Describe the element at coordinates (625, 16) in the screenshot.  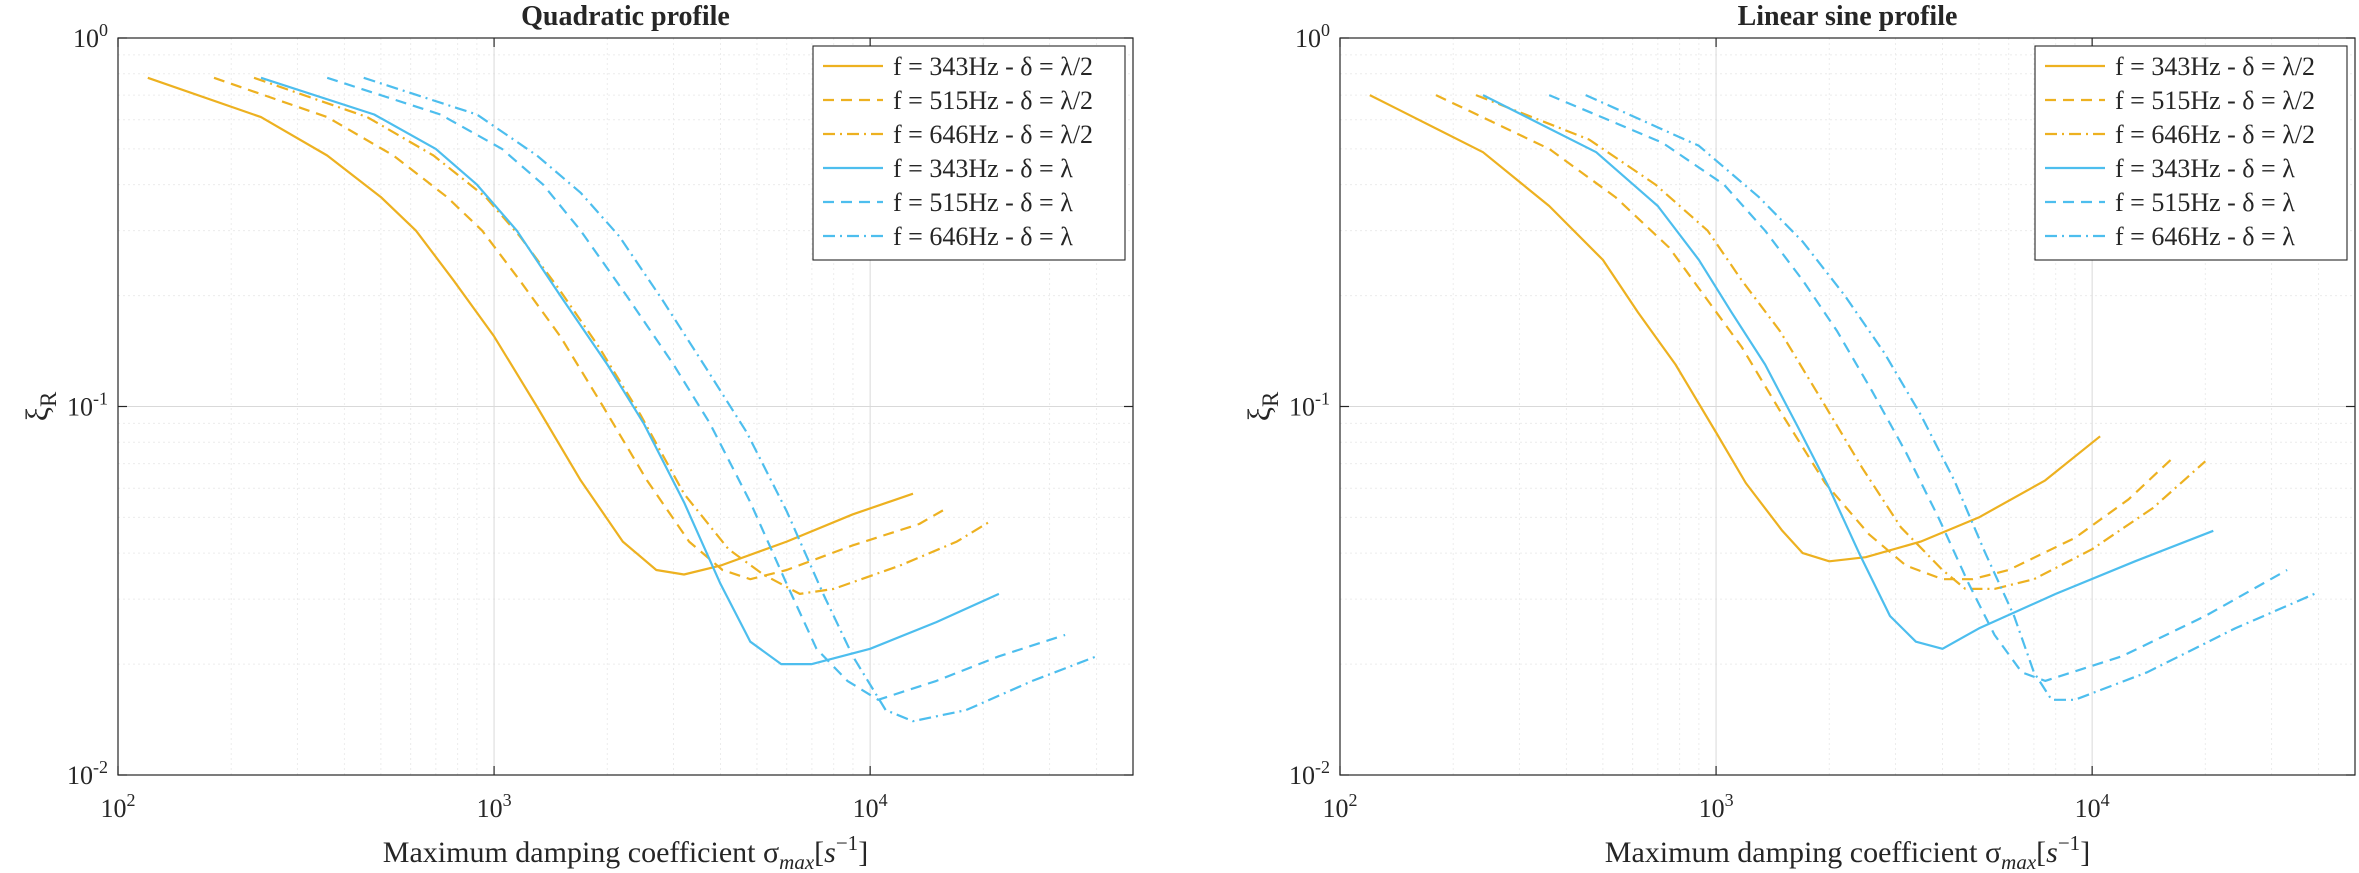
I see `chart-title: Quadratic profile` at that location.